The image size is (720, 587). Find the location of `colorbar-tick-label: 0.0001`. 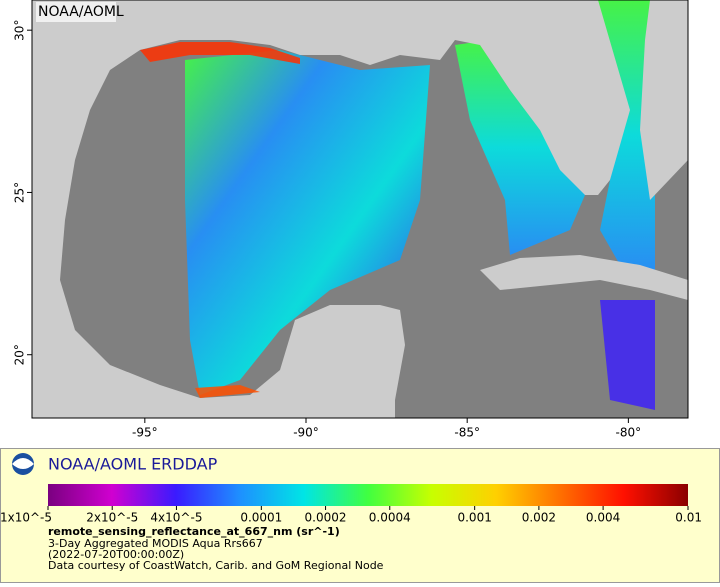

colorbar-tick-label: 0.0001 is located at coordinates (261, 518).